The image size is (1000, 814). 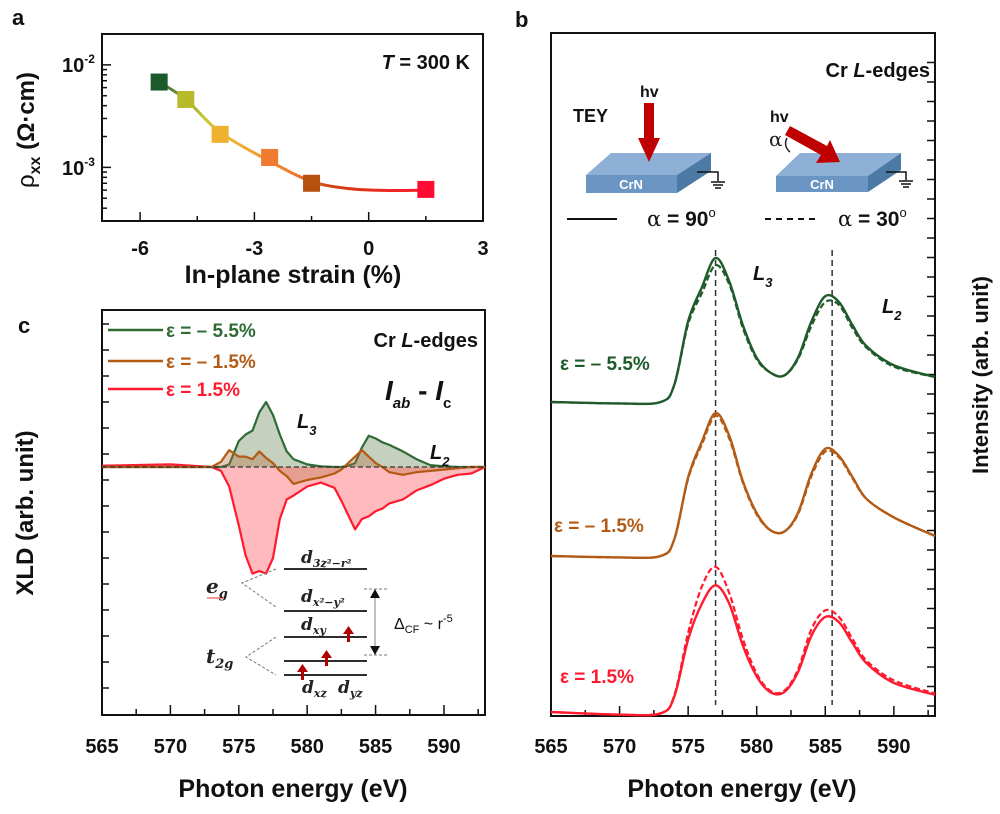 I want to click on tey-label: TEY, so click(x=590, y=116).